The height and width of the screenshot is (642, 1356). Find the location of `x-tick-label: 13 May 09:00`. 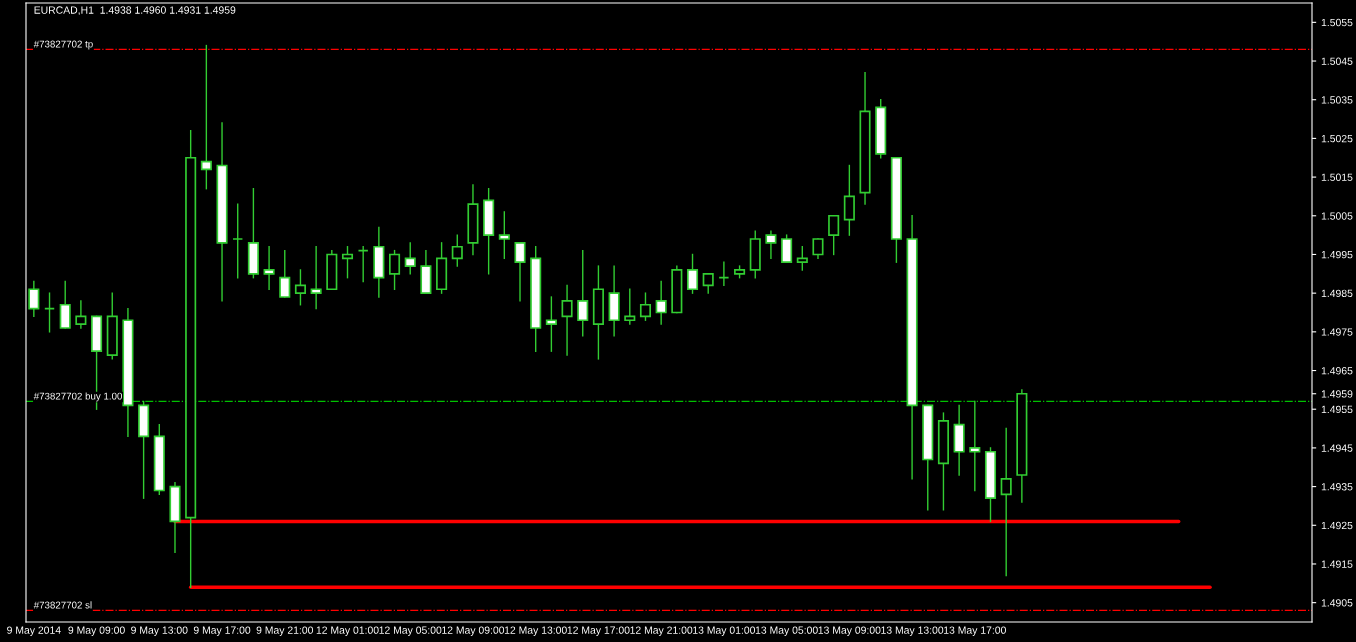

x-tick-label: 13 May 09:00 is located at coordinates (849, 631).